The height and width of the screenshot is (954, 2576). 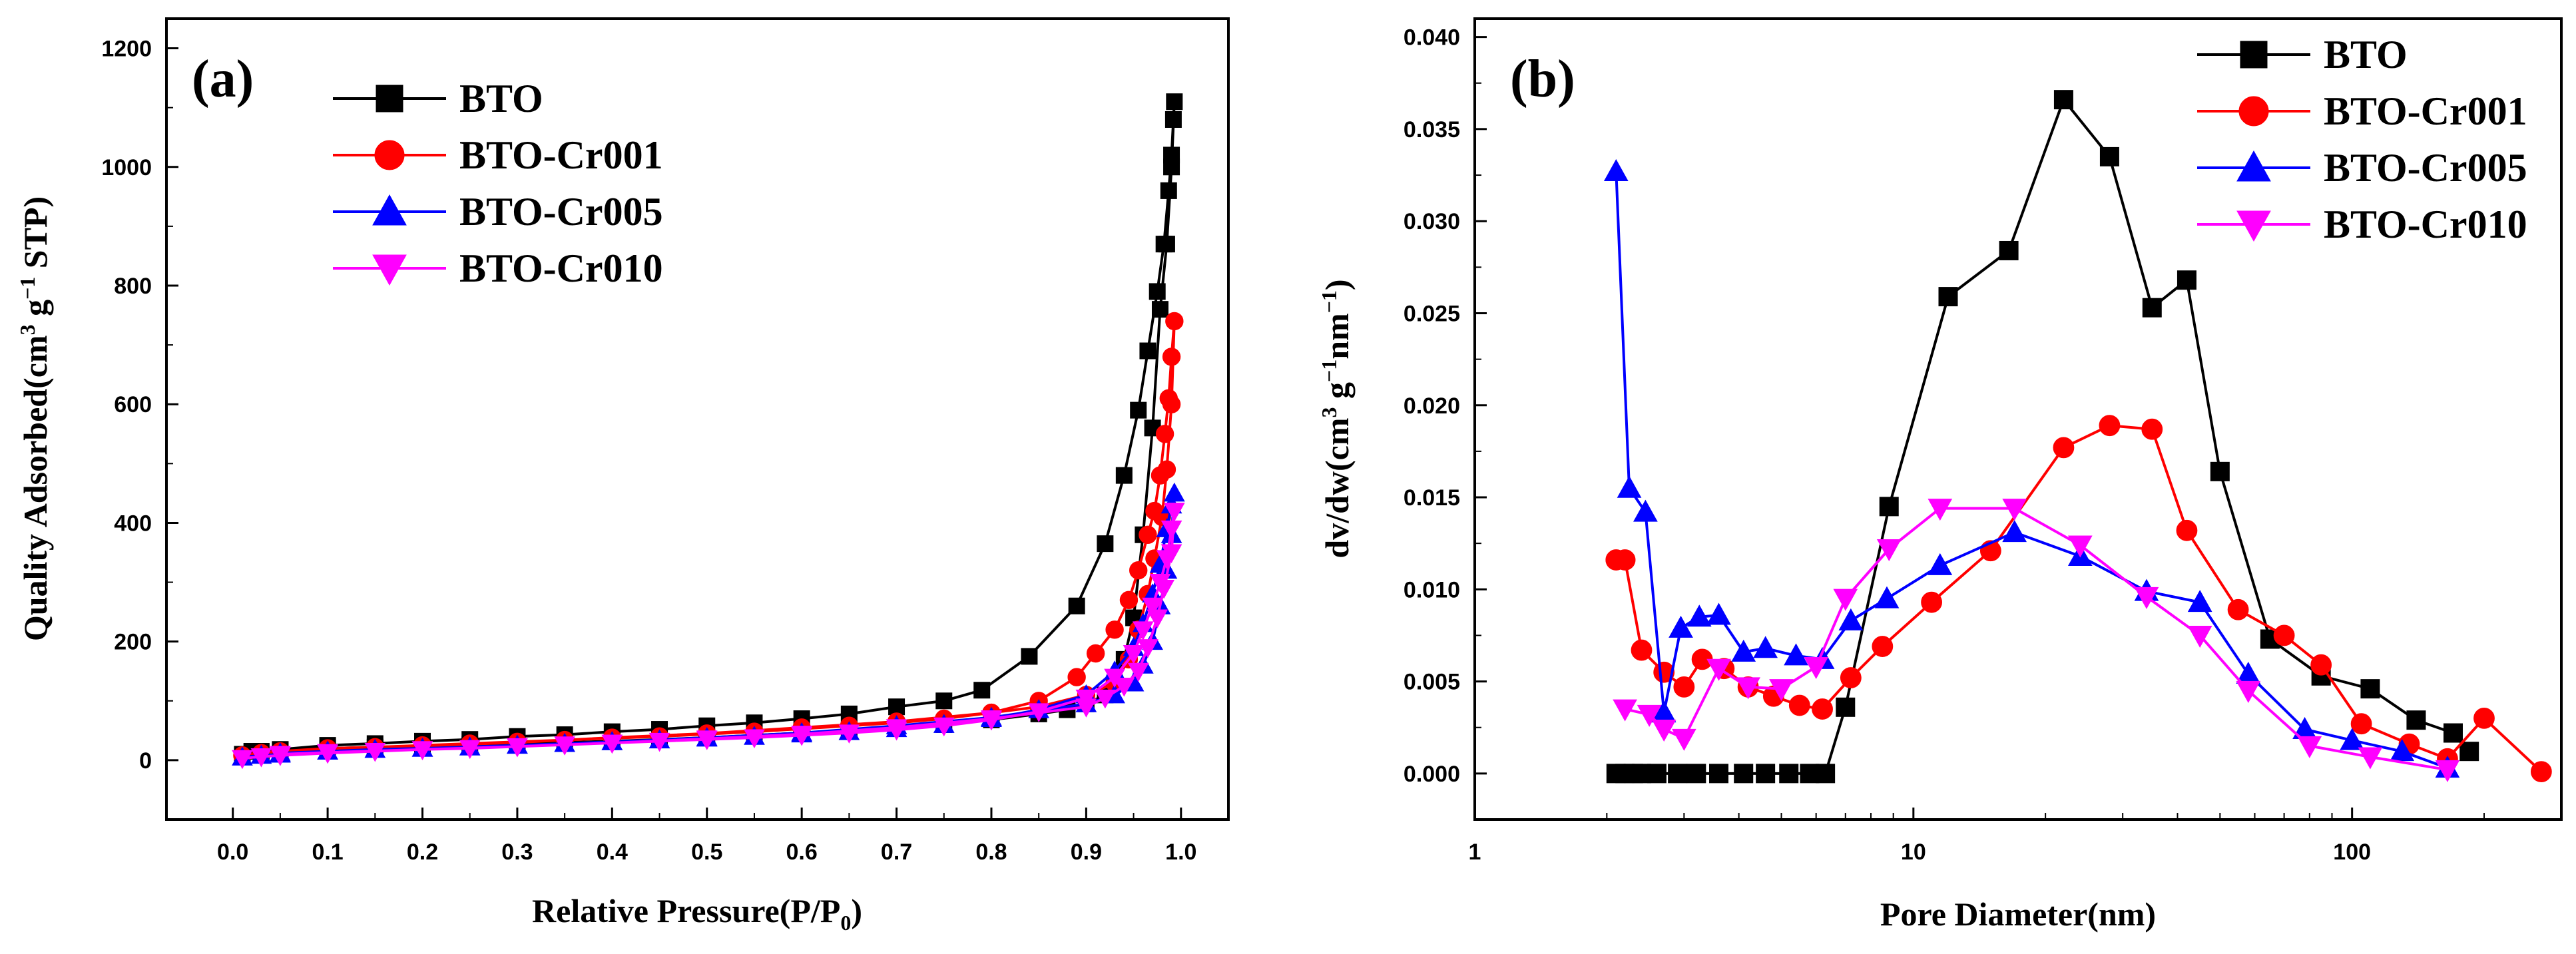 What do you see at coordinates (501, 98) in the screenshot?
I see `a-legend-label: BTO` at bounding box center [501, 98].